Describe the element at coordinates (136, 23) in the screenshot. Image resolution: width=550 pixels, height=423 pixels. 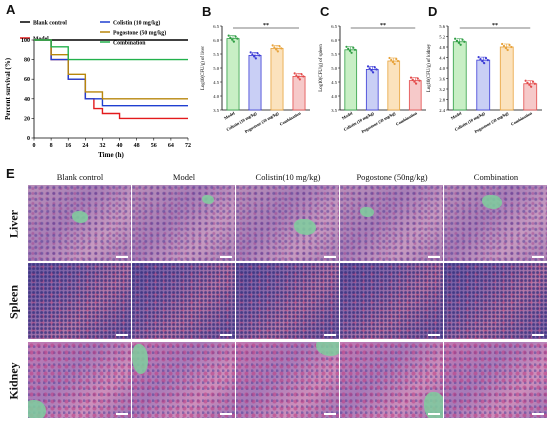
I see `legend-label-2: Colistin (10 mg/kg)` at that location.